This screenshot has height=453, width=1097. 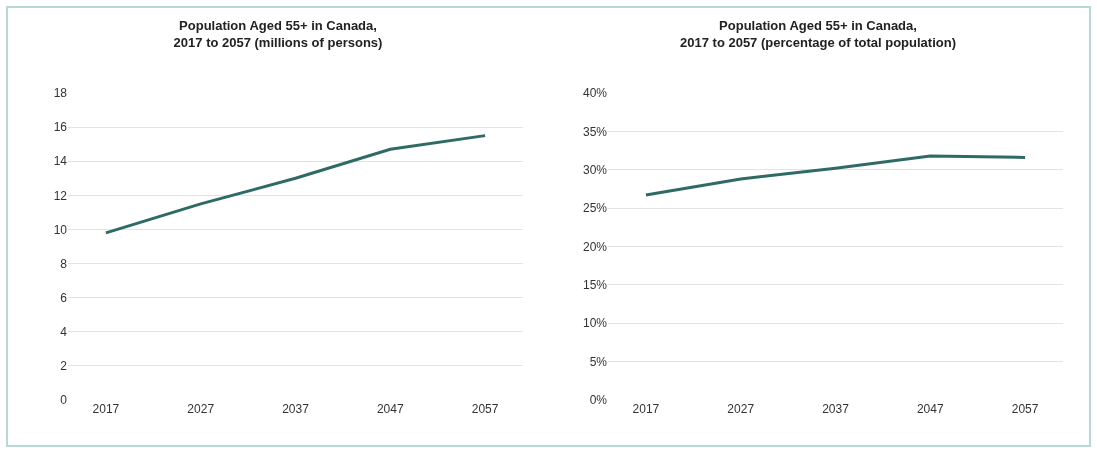 What do you see at coordinates (64, 400) in the screenshot?
I see `y-tick-label: 0` at bounding box center [64, 400].